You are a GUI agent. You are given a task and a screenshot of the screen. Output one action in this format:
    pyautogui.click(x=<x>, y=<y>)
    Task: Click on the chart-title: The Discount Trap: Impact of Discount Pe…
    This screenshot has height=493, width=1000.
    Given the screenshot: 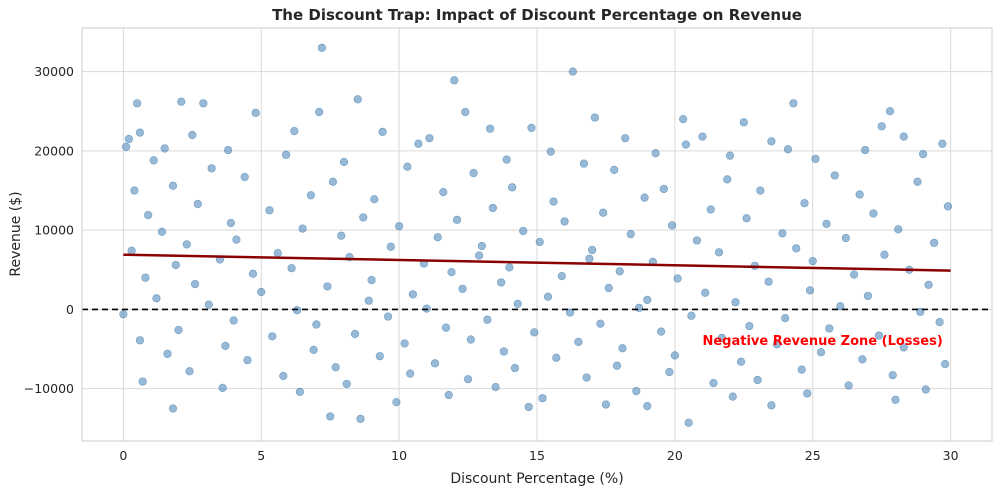 What is the action you would take?
    pyautogui.click(x=537, y=15)
    